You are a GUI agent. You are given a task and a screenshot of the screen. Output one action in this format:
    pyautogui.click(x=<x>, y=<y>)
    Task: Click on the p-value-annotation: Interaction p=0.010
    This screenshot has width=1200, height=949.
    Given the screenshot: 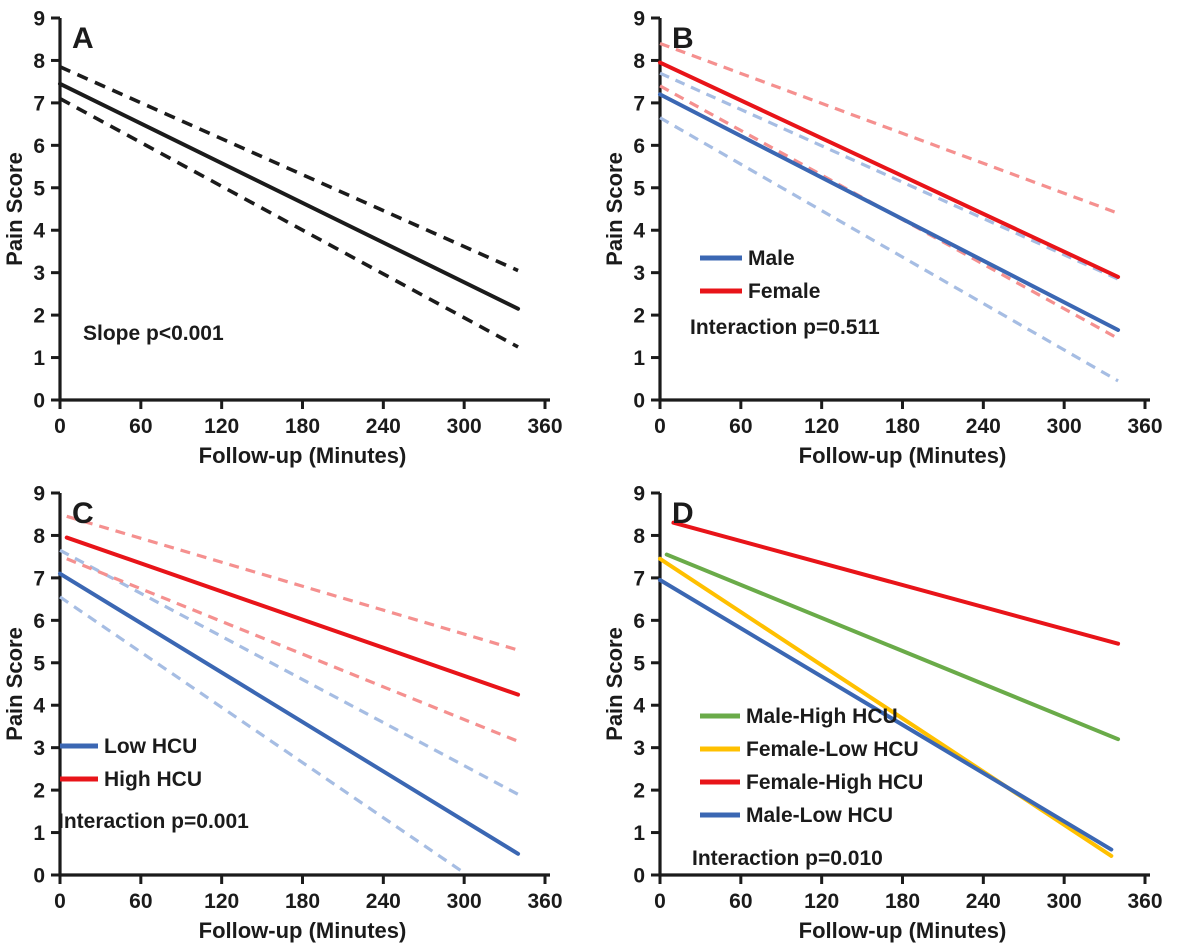 What is the action you would take?
    pyautogui.click(x=787, y=858)
    